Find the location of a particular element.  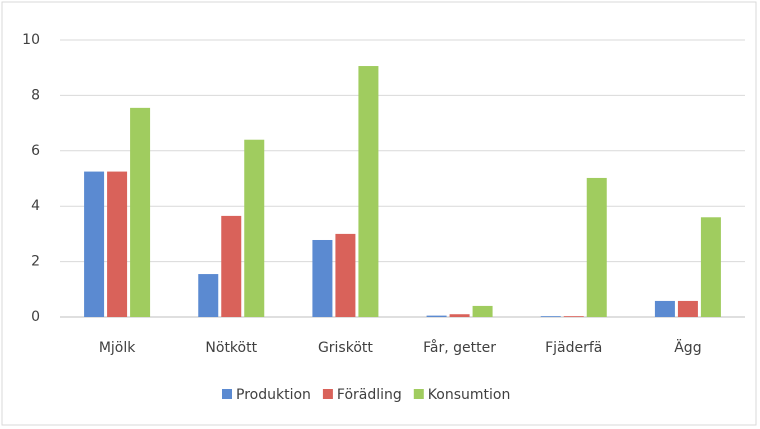

y-tick-label: 0 is located at coordinates (35, 317).